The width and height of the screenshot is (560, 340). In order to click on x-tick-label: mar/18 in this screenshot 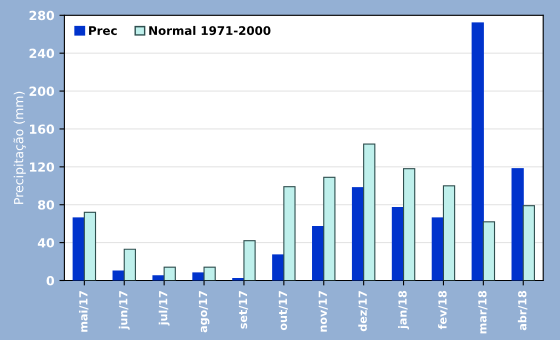, I will do `click(483, 312)`.